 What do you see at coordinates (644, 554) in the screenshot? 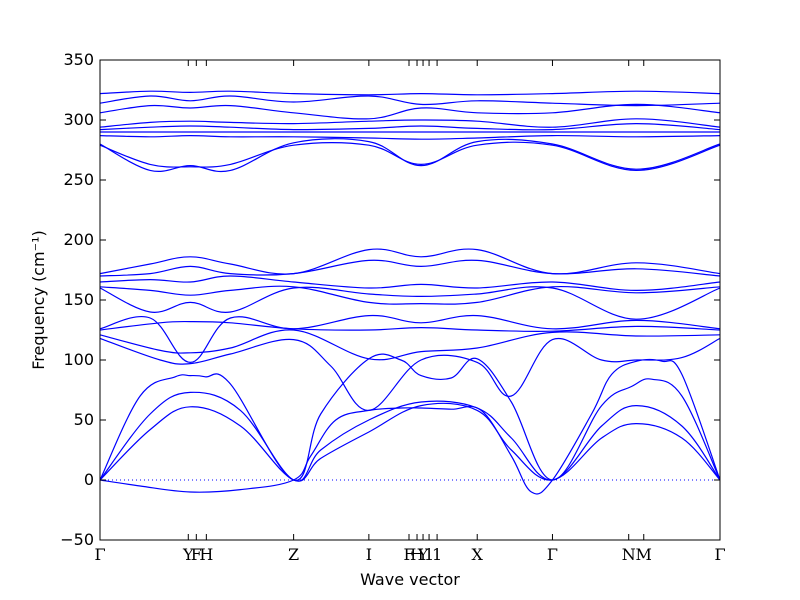
I see `x-tick-label: M` at bounding box center [644, 554].